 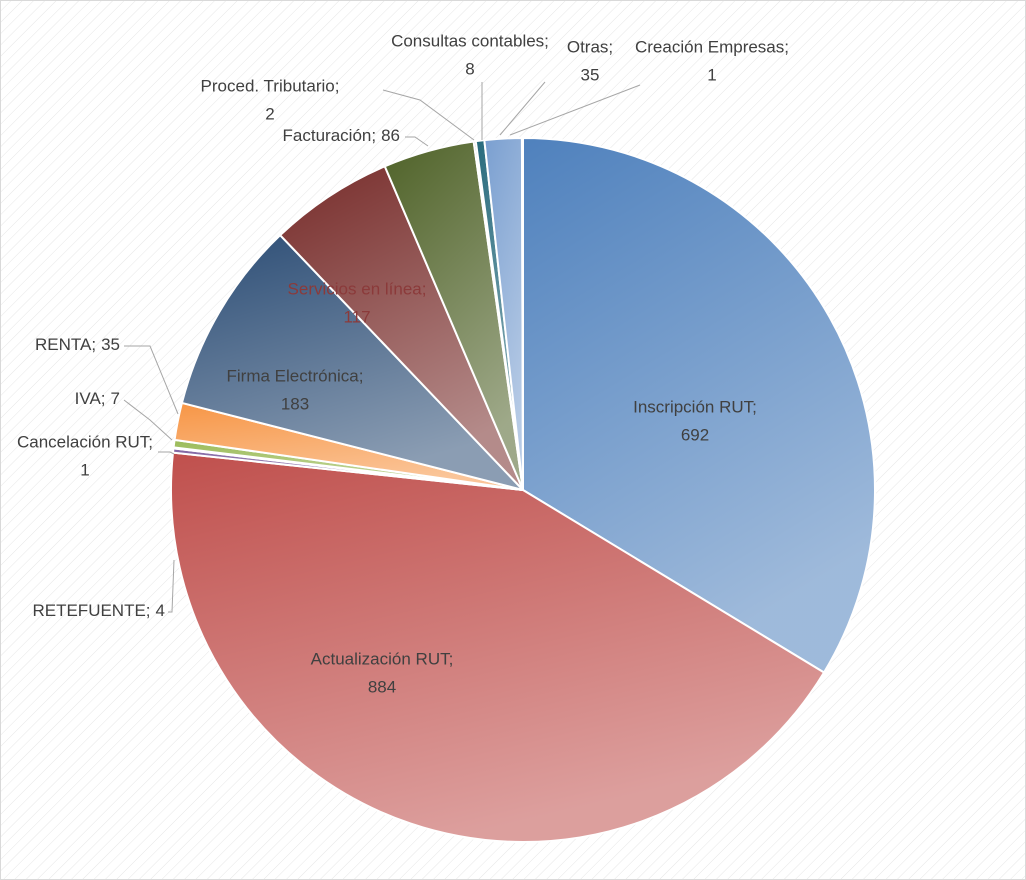 I want to click on data-label-name: Consultas contables;, so click(x=470, y=40).